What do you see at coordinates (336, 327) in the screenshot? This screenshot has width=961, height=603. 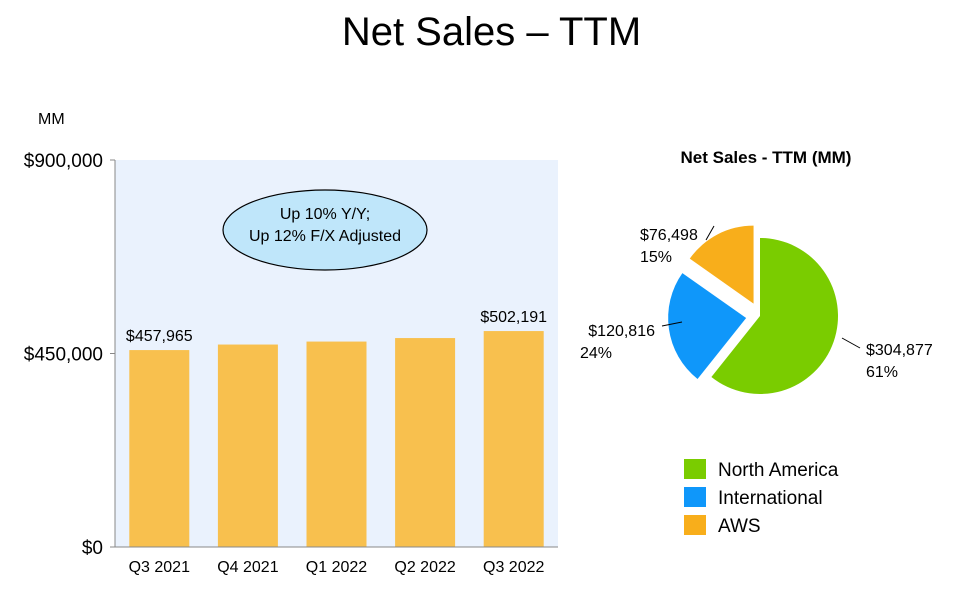 I see `data-labels: $457,965 $502,191` at bounding box center [336, 327].